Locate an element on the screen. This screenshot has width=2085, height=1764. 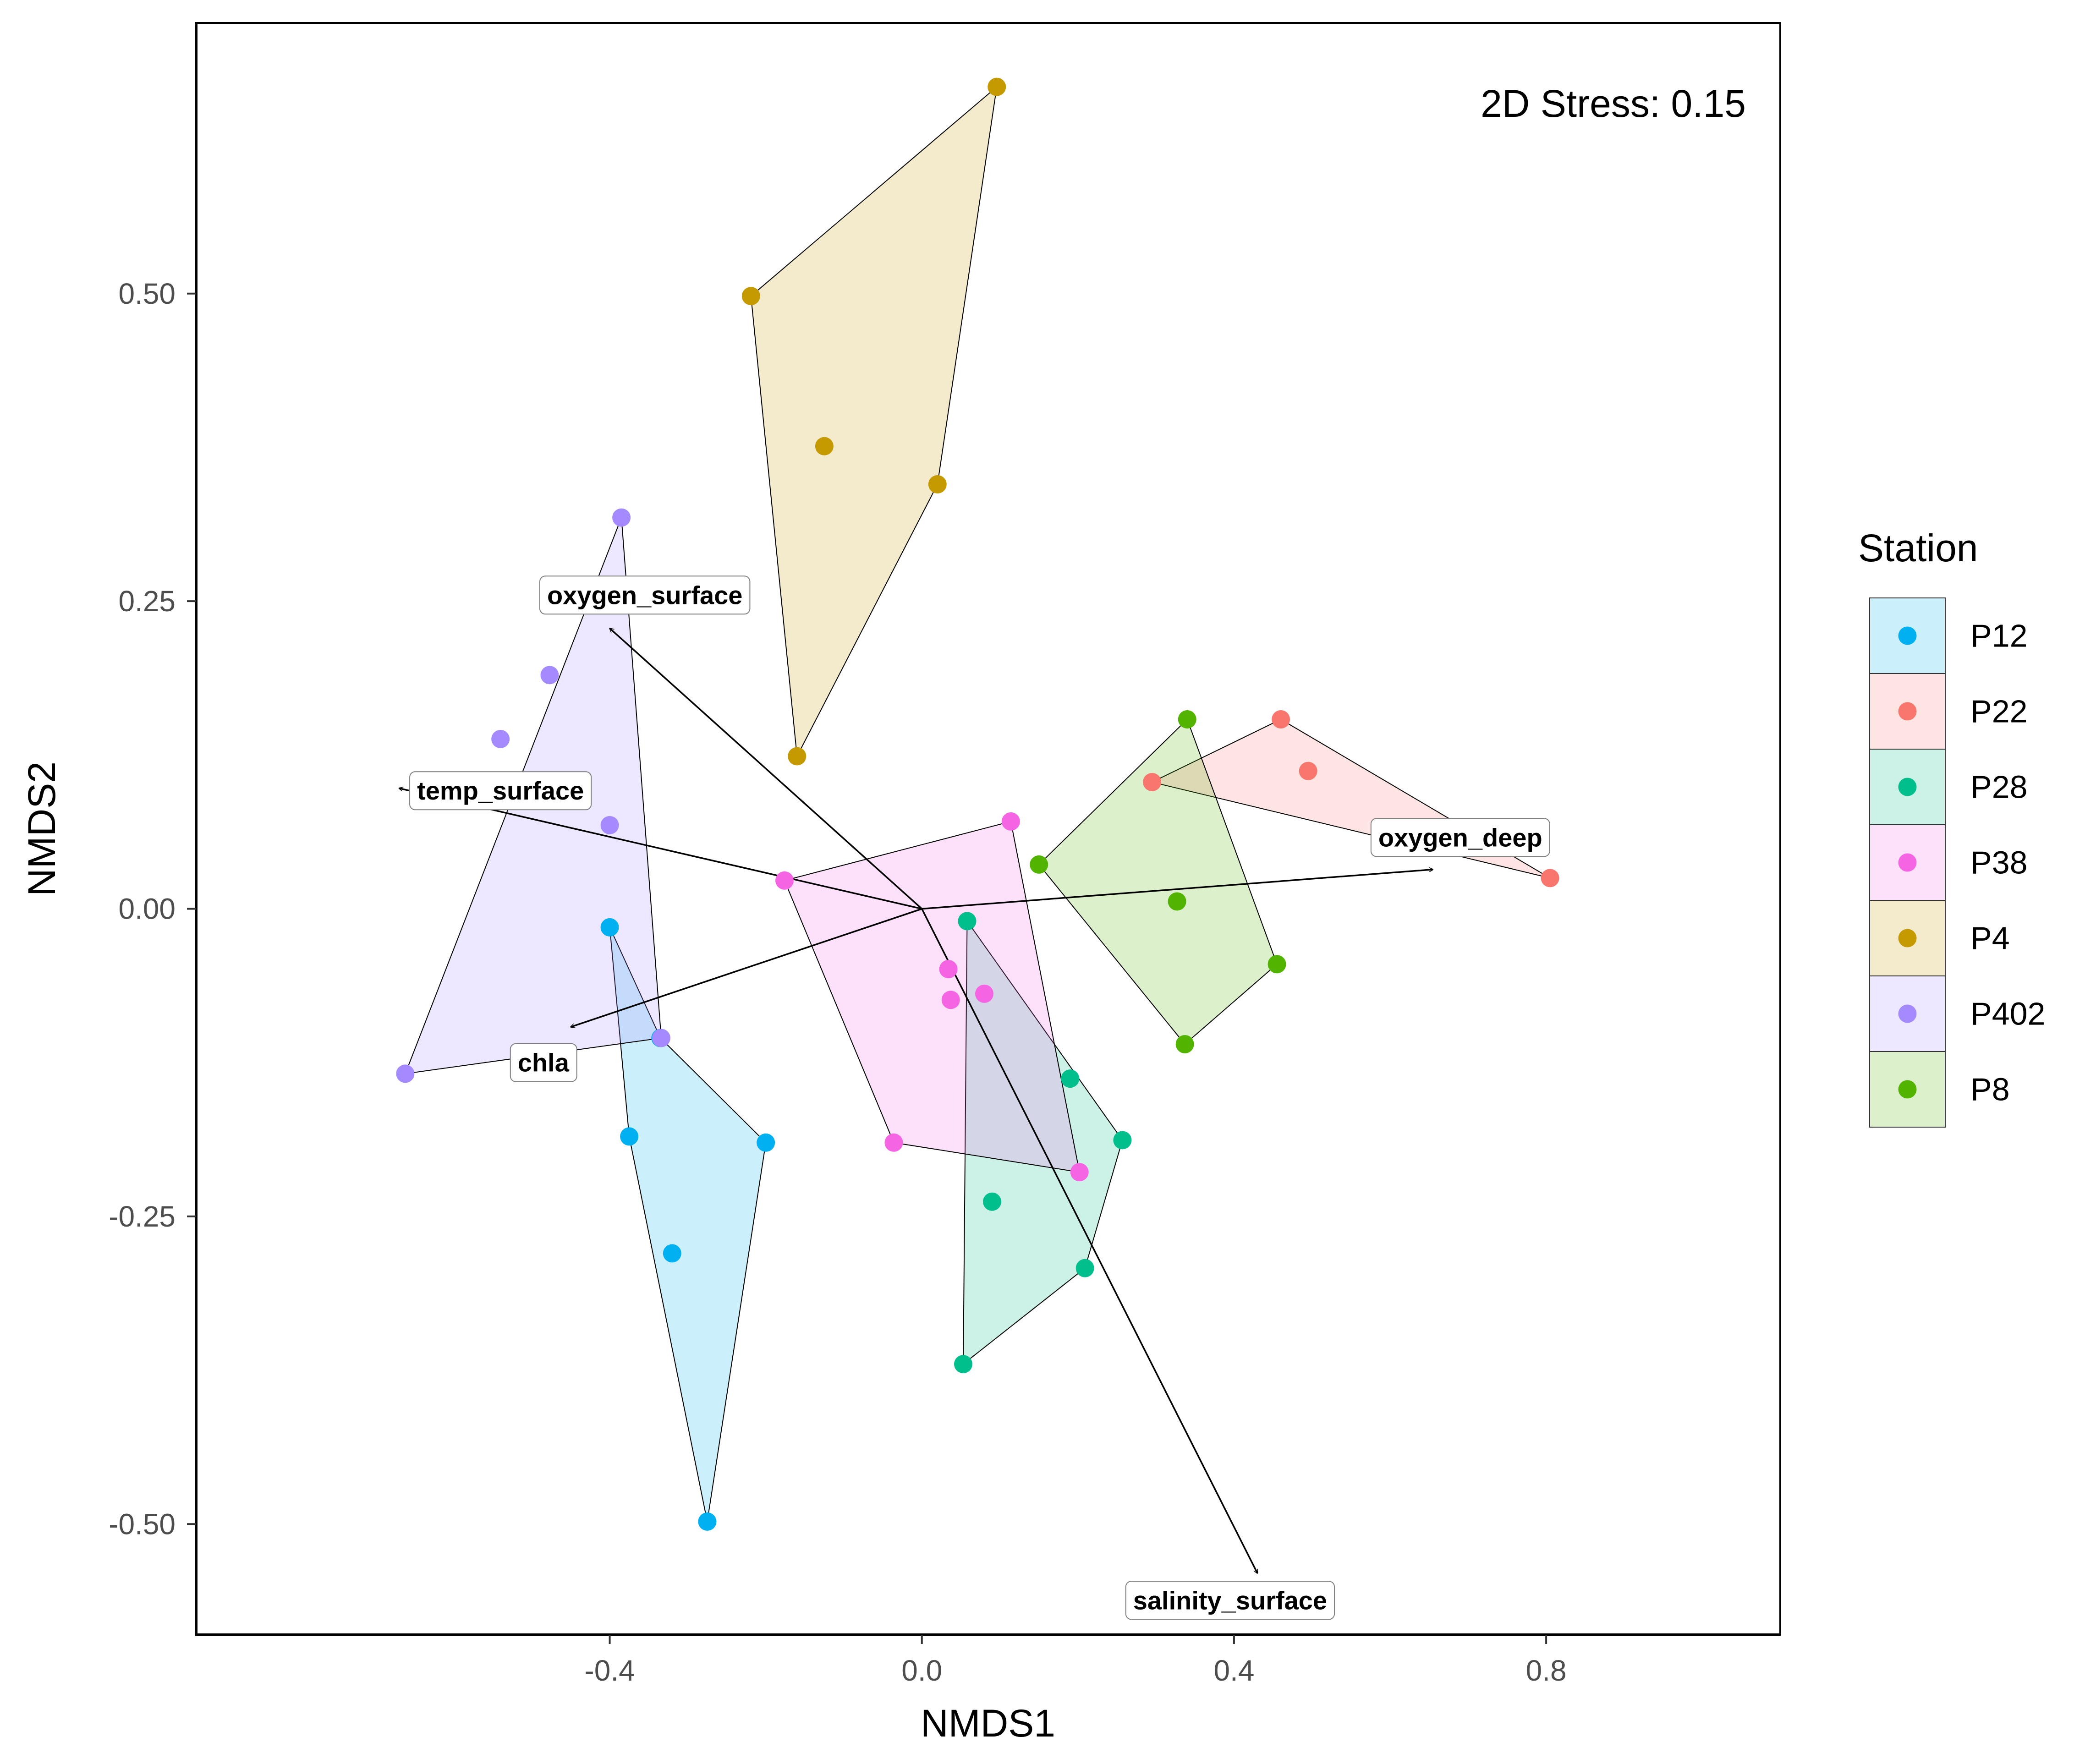
vector-arrow-salinity-surface is located at coordinates (1090, 1240).